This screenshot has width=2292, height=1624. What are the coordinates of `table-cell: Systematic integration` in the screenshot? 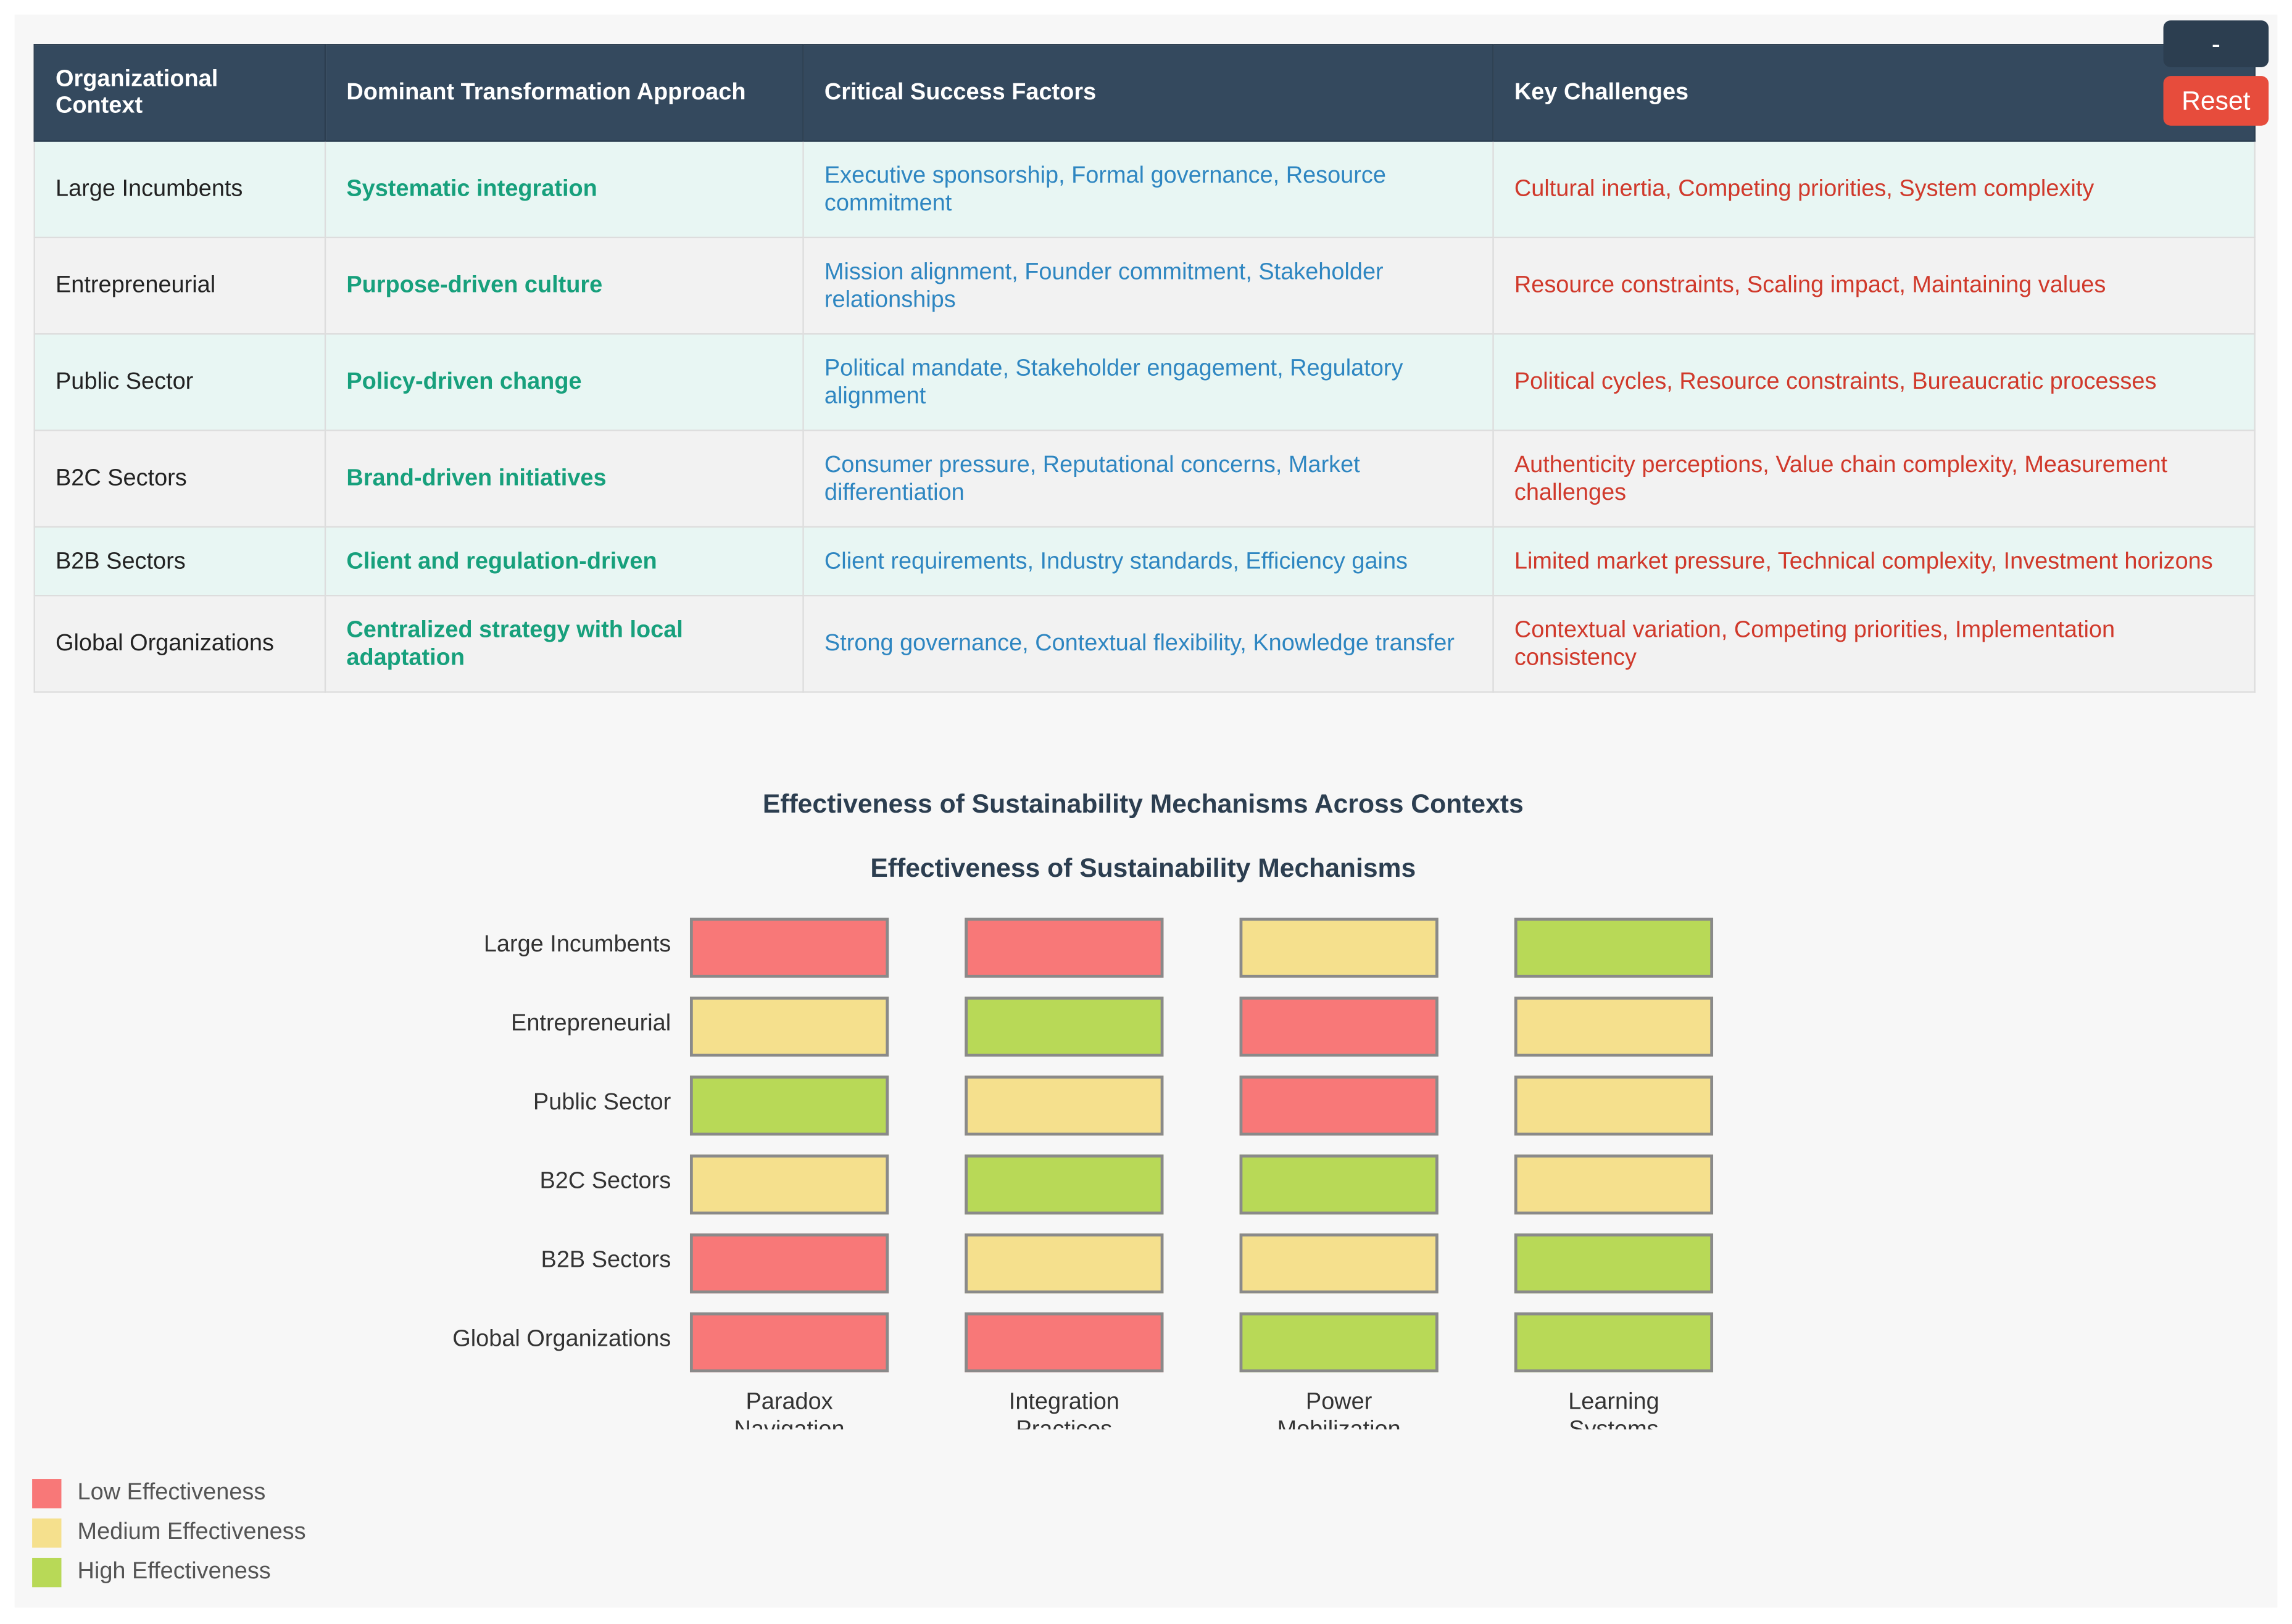 It's located at (564, 189).